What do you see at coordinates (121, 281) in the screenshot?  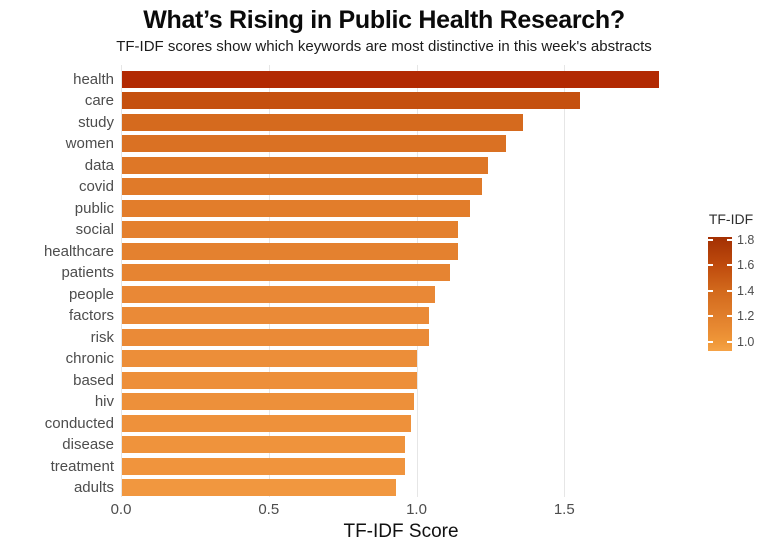 I see `gridline-0.0` at bounding box center [121, 281].